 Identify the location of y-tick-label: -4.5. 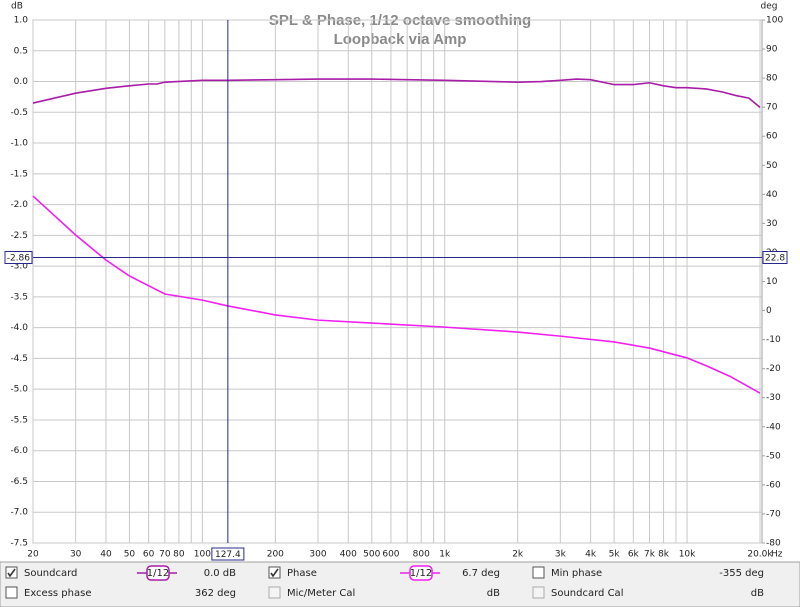
(19, 359).